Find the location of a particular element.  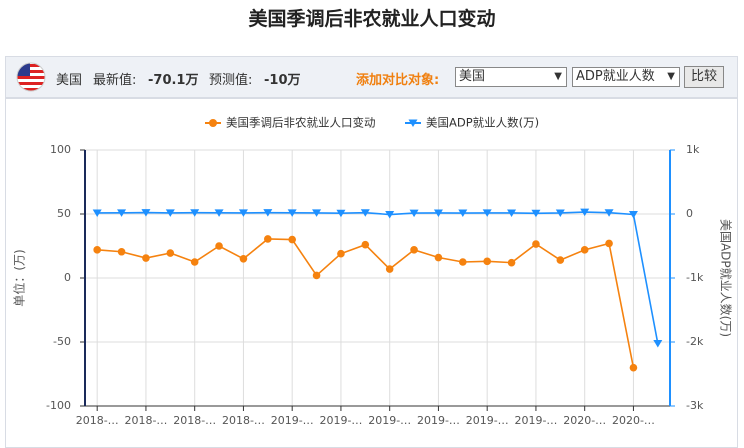

legend-label: 美国季调后非农就业人口变动 is located at coordinates (301, 123).